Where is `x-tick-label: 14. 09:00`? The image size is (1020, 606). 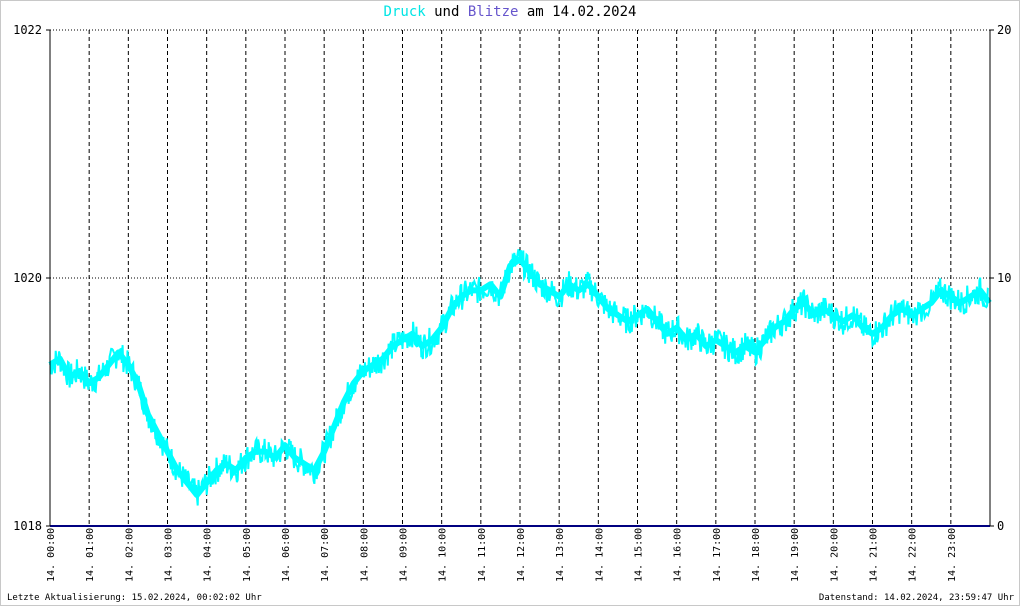 x-tick-label: 14. 09:00 is located at coordinates (404, 555).